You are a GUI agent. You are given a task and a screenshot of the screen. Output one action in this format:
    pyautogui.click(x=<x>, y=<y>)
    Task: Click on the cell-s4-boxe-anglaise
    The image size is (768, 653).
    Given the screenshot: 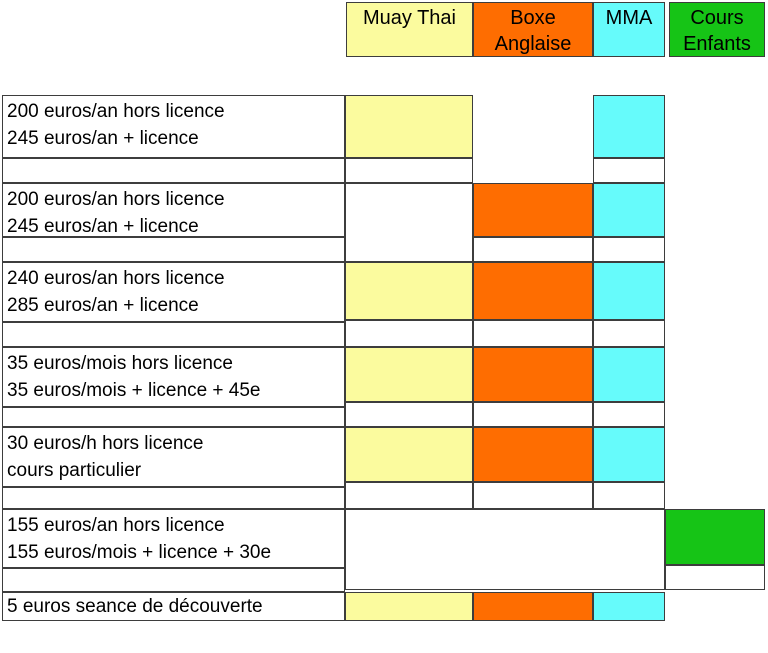 What is the action you would take?
    pyautogui.click(x=533, y=414)
    